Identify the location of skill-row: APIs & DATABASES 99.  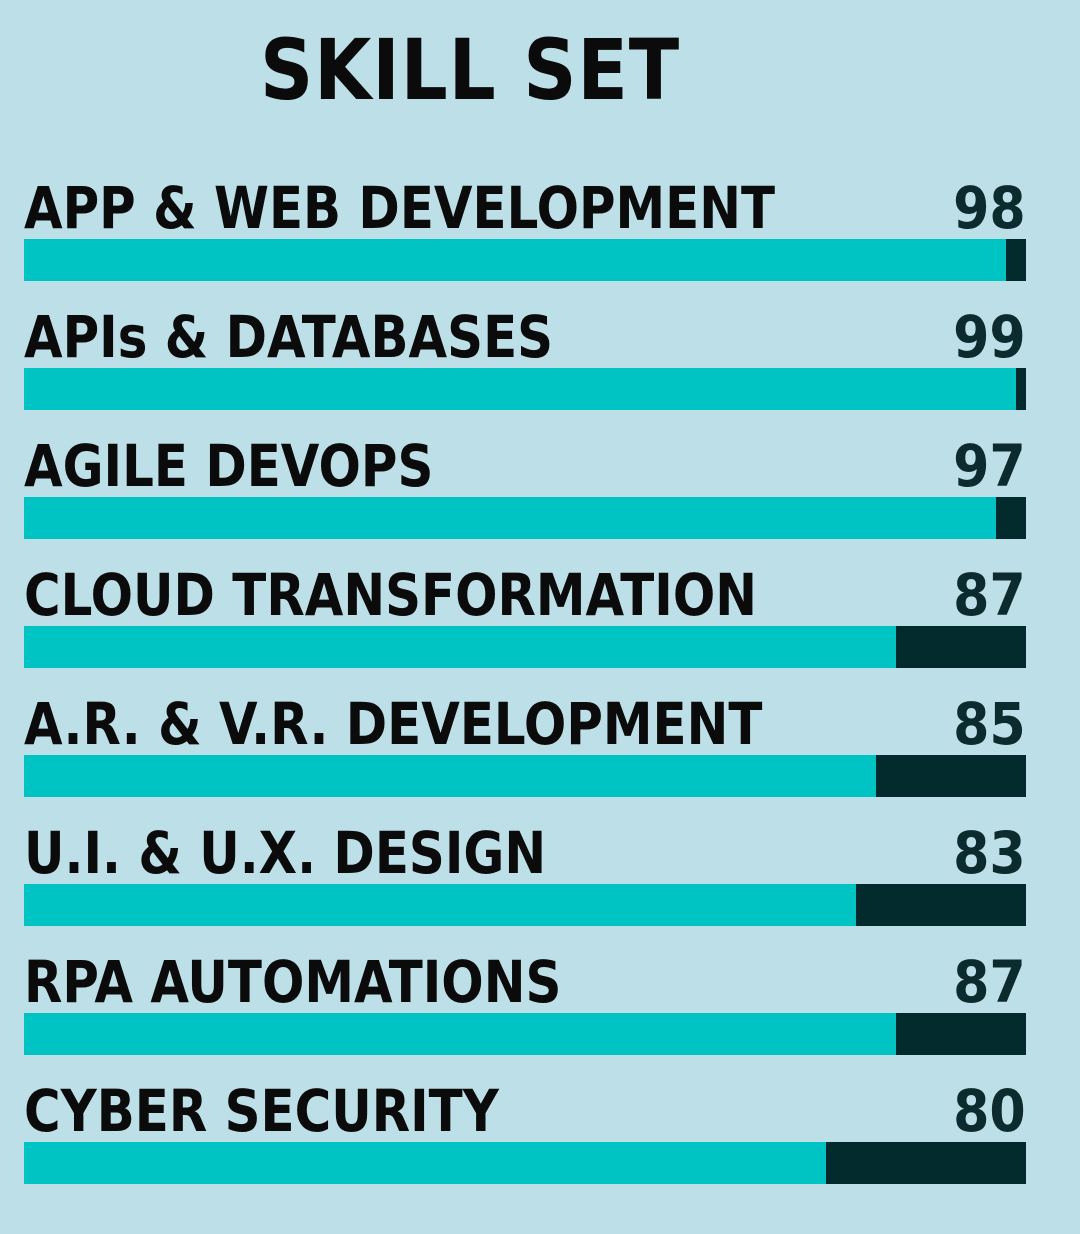
(525, 355).